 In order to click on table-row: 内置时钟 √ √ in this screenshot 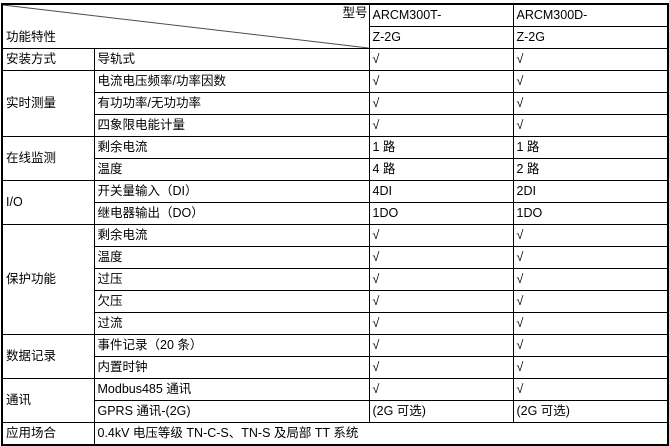, I will do `click(335, 367)`.